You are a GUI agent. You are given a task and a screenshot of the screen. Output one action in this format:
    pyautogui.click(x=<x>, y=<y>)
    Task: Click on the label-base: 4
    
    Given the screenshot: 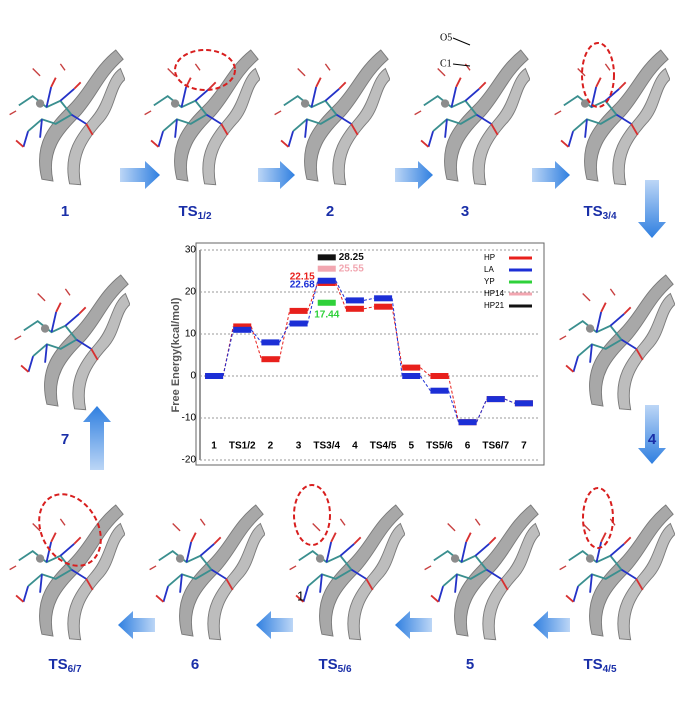 What is the action you would take?
    pyautogui.click(x=652, y=439)
    